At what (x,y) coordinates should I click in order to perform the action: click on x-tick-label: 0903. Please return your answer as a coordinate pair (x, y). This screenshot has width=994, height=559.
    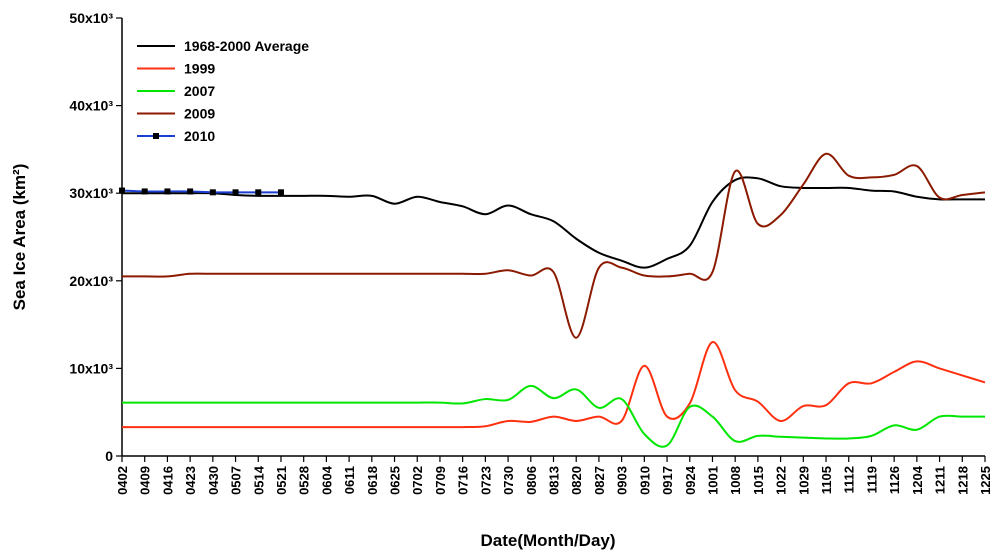
    Looking at the image, I should click on (622, 480).